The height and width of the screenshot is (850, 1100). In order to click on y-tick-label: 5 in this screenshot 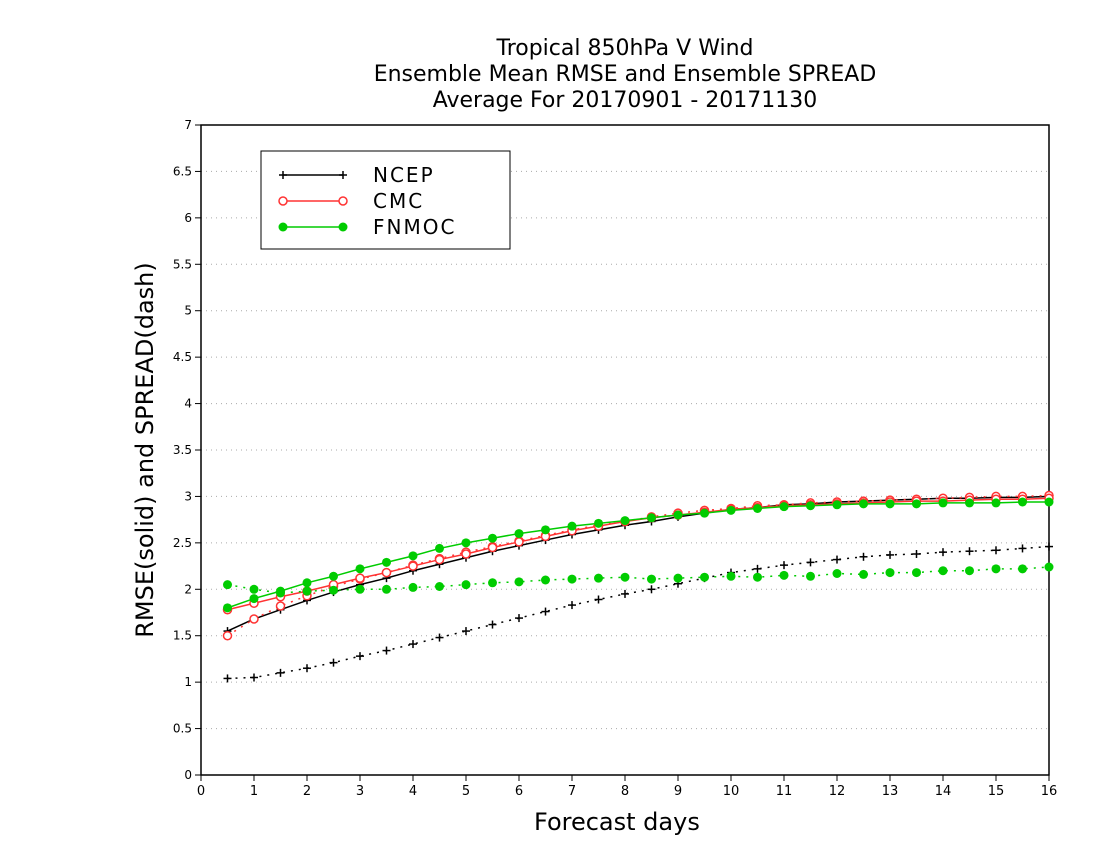, I will do `click(188, 311)`.